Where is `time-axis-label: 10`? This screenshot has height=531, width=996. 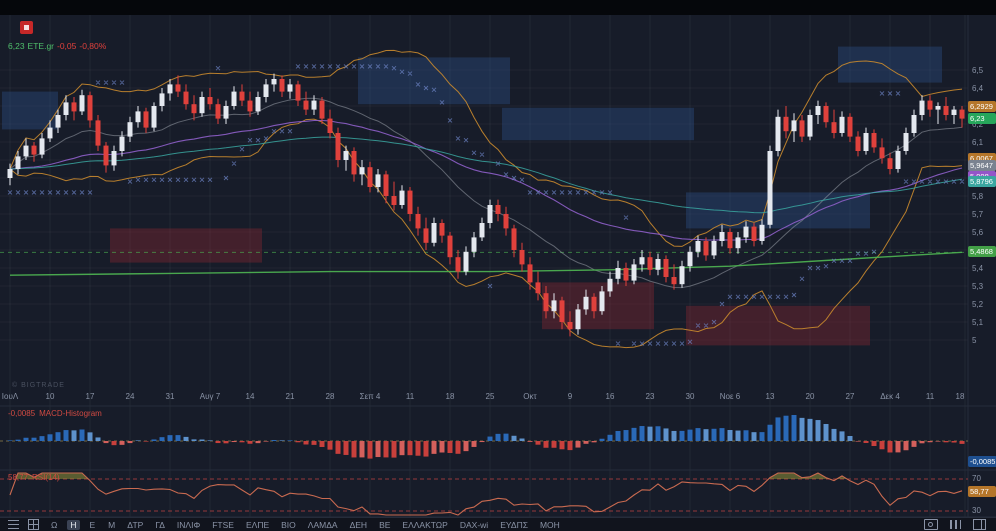 time-axis-label: 10 is located at coordinates (50, 396).